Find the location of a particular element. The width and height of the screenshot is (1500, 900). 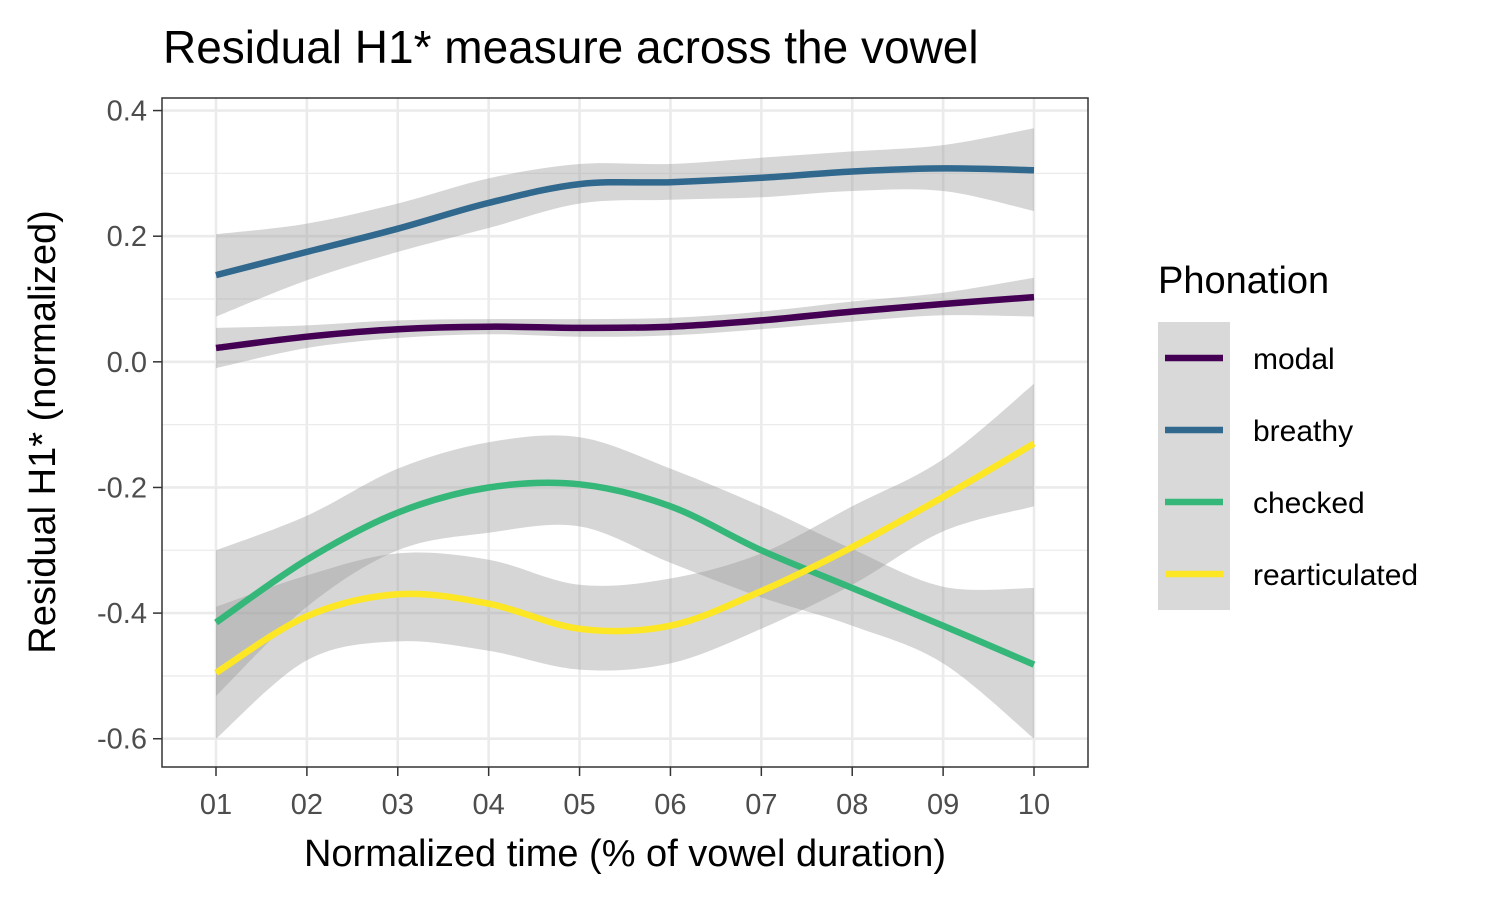

ribbon-breathy is located at coordinates (625, 222).